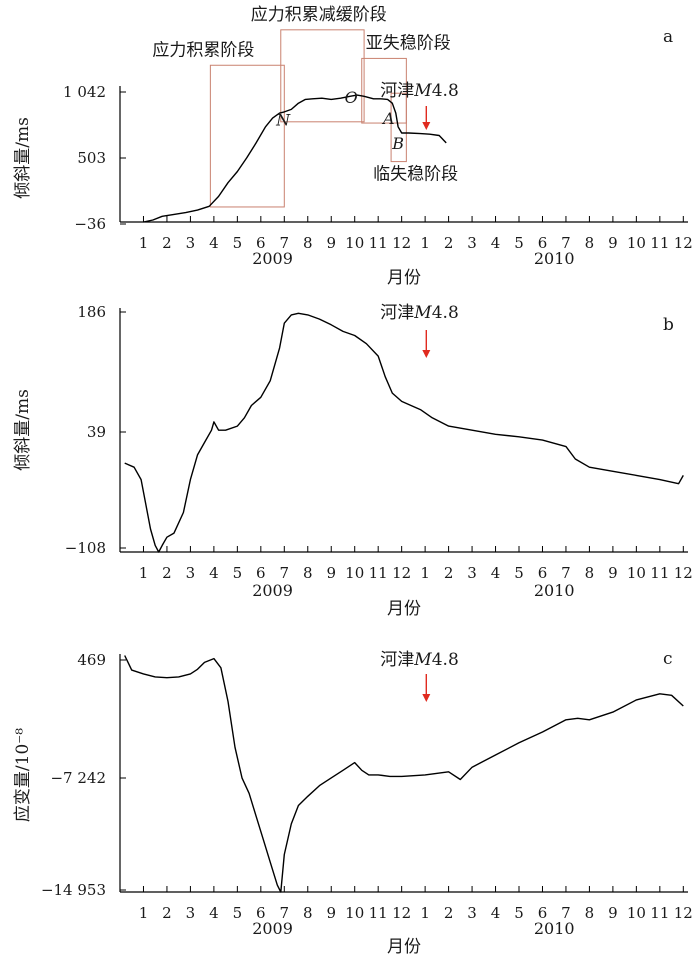  Describe the element at coordinates (84, 92) in the screenshot. I see `y-tick-label: 1 042` at that location.